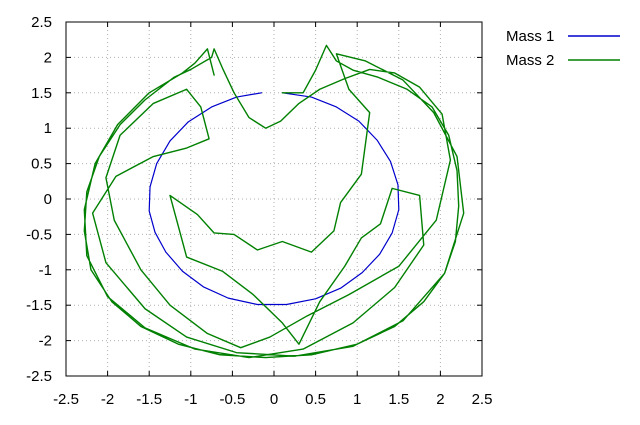 This screenshot has width=640, height=425. I want to click on y-tick-label: -1.5, so click(39, 305).